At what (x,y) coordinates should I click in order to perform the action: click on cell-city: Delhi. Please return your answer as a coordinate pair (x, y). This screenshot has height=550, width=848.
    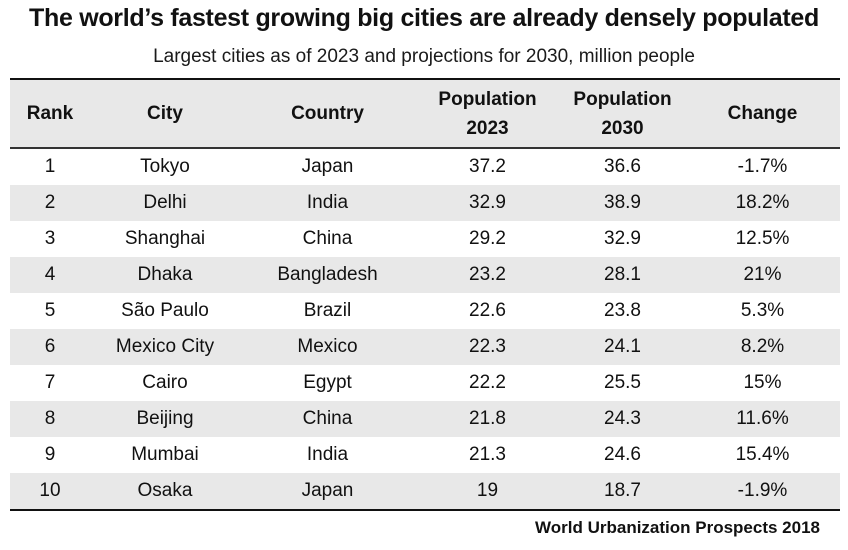
    Looking at the image, I should click on (165, 203).